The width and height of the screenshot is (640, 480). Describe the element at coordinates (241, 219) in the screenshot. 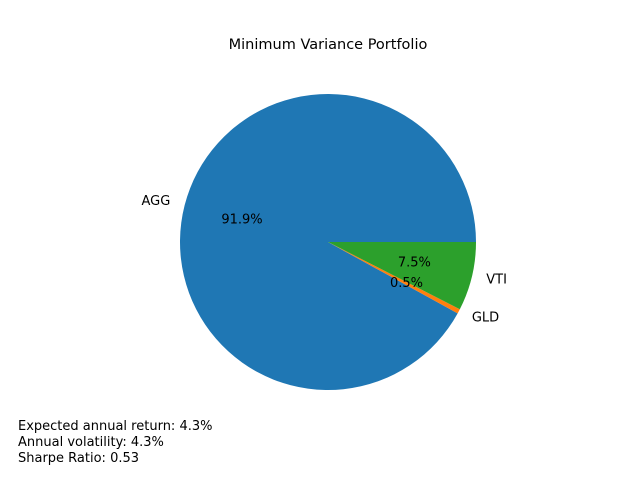

I see `slice-pct-agg: 91.9%` at that location.